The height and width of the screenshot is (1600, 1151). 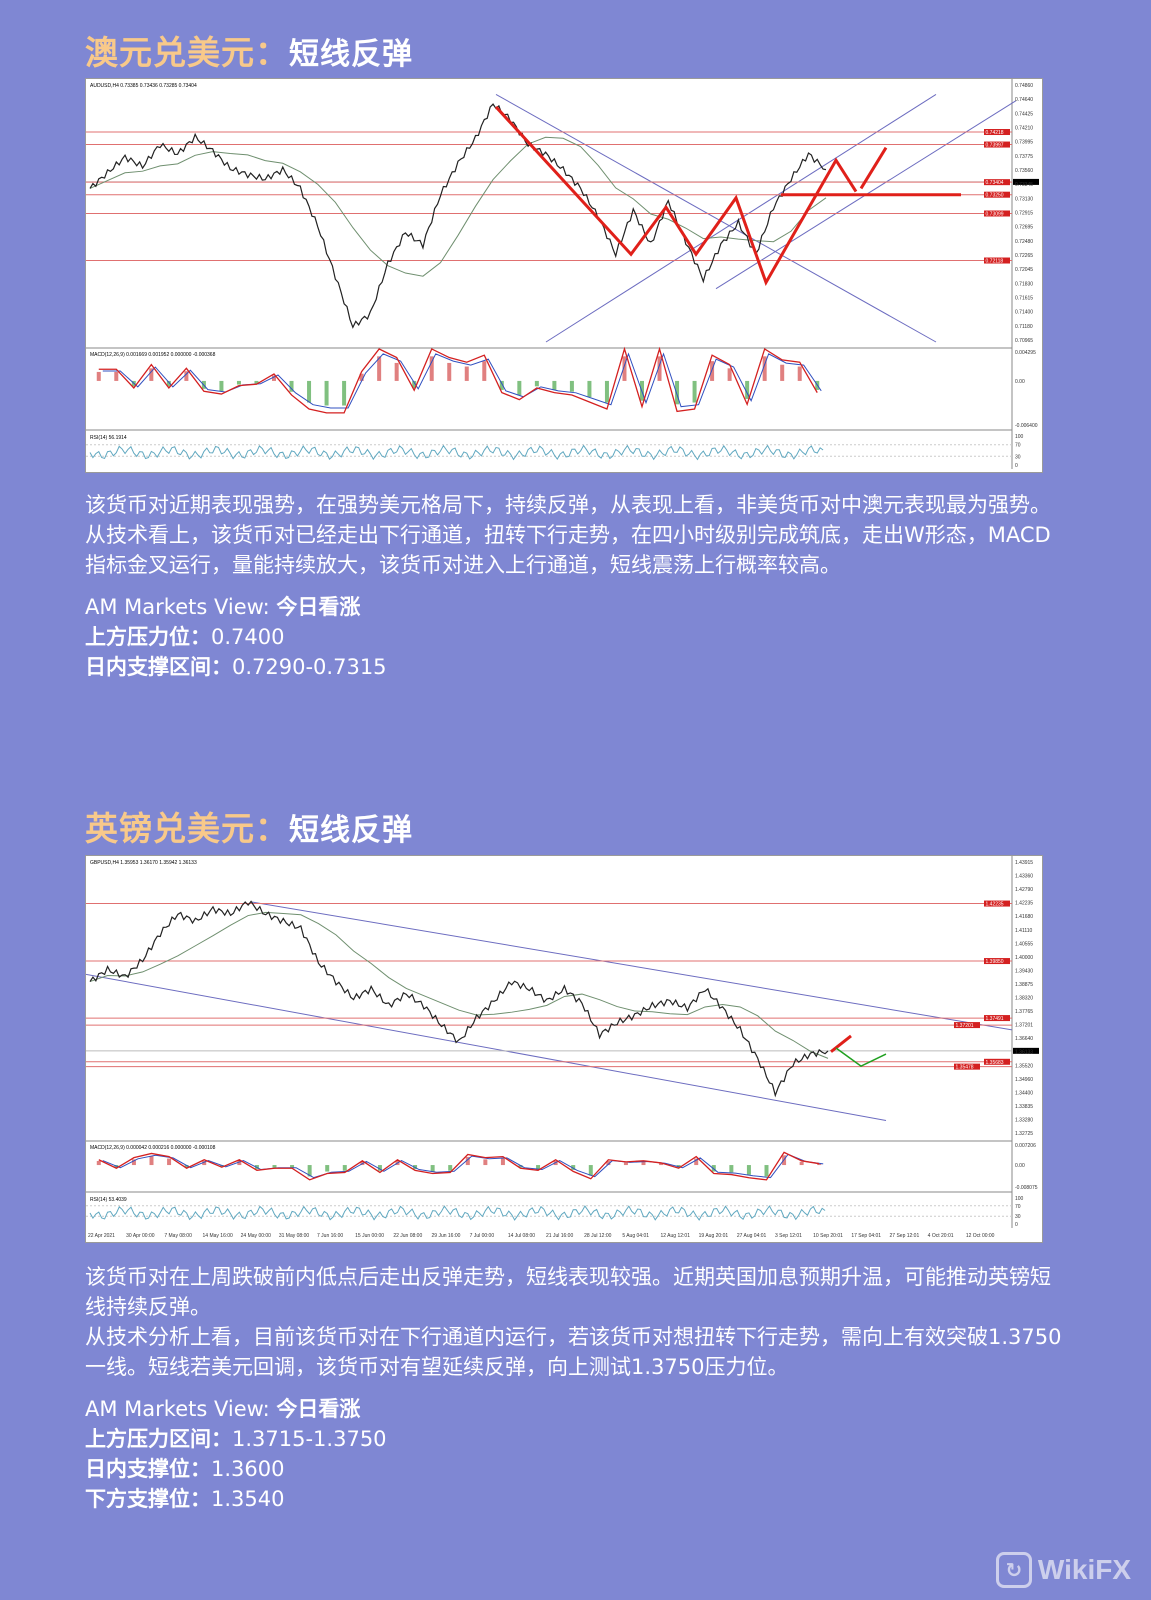 I want to click on x-tick-label: 27 Aug 04:01, so click(x=752, y=1236).